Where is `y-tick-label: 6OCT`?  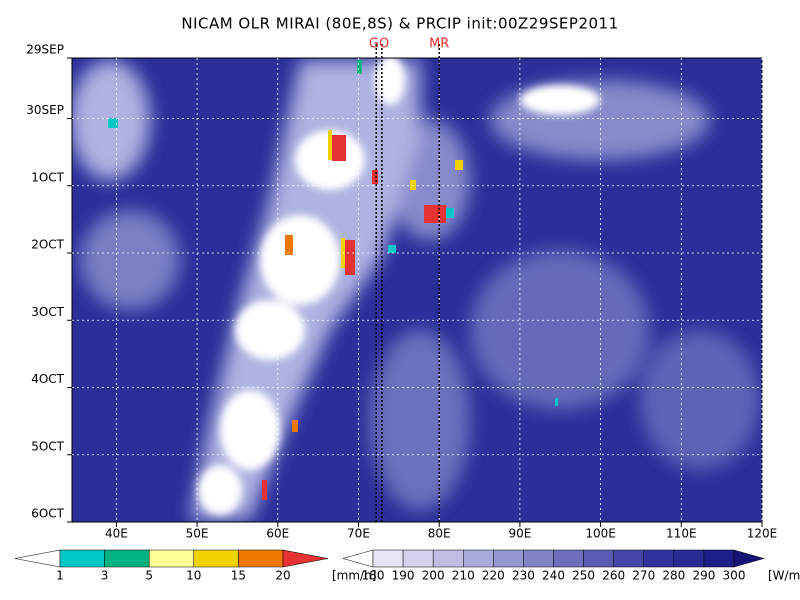 y-tick-label: 6OCT is located at coordinates (47, 514).